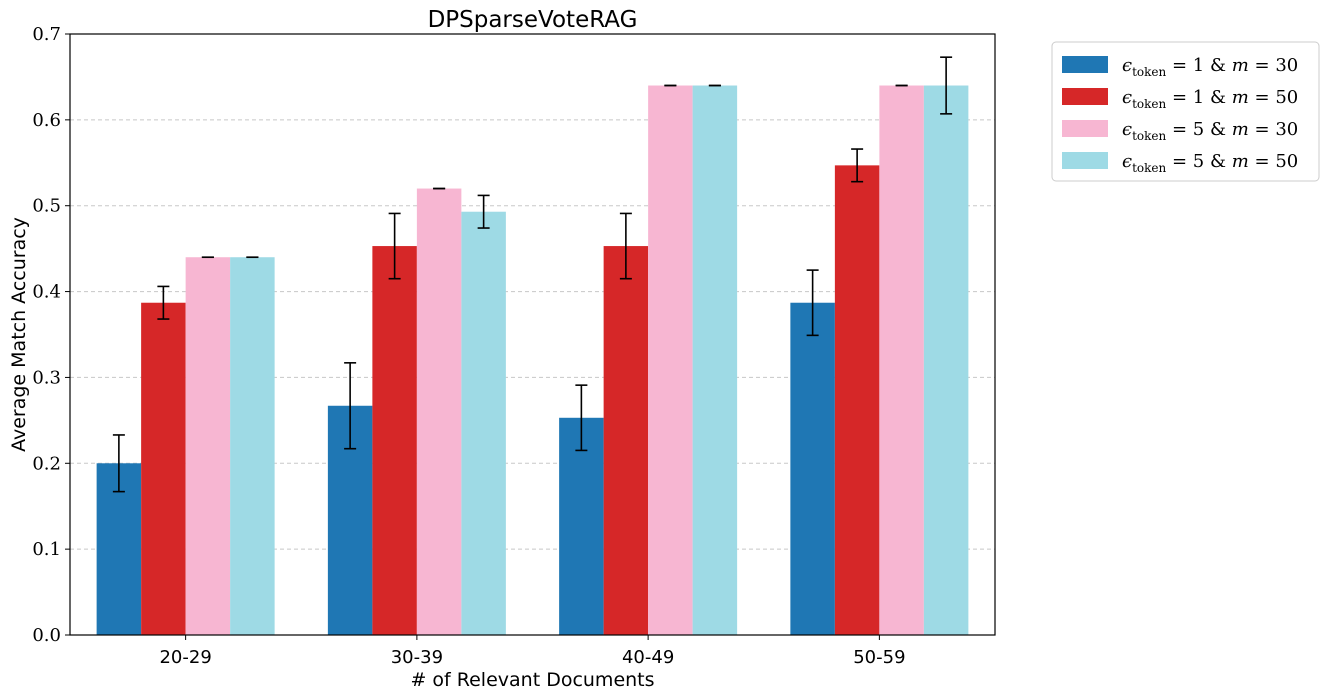  Describe the element at coordinates (46, 206) in the screenshot. I see `y-tick-label: 0.5` at that location.